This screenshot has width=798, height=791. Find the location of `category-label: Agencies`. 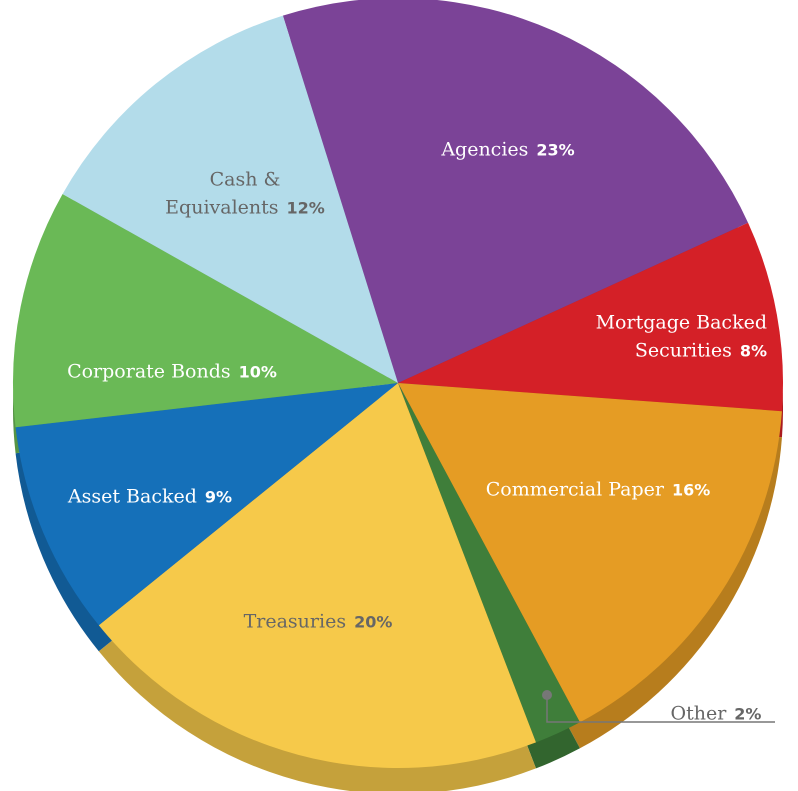

category-label: Agencies is located at coordinates (485, 149).